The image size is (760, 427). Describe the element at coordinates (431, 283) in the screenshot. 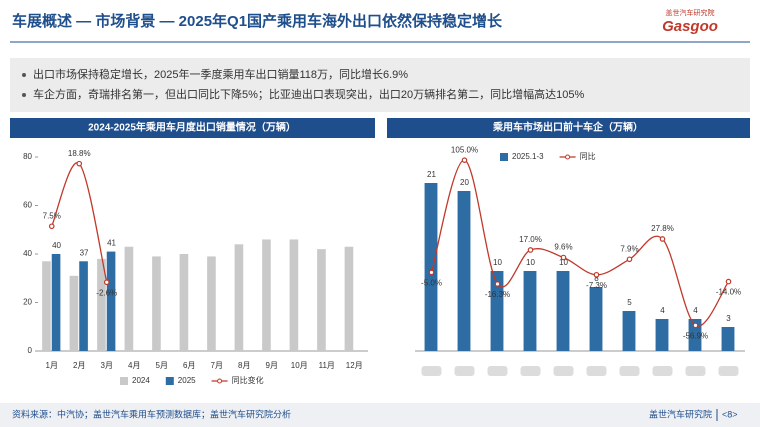

I see `data-label: -5.0%` at that location.